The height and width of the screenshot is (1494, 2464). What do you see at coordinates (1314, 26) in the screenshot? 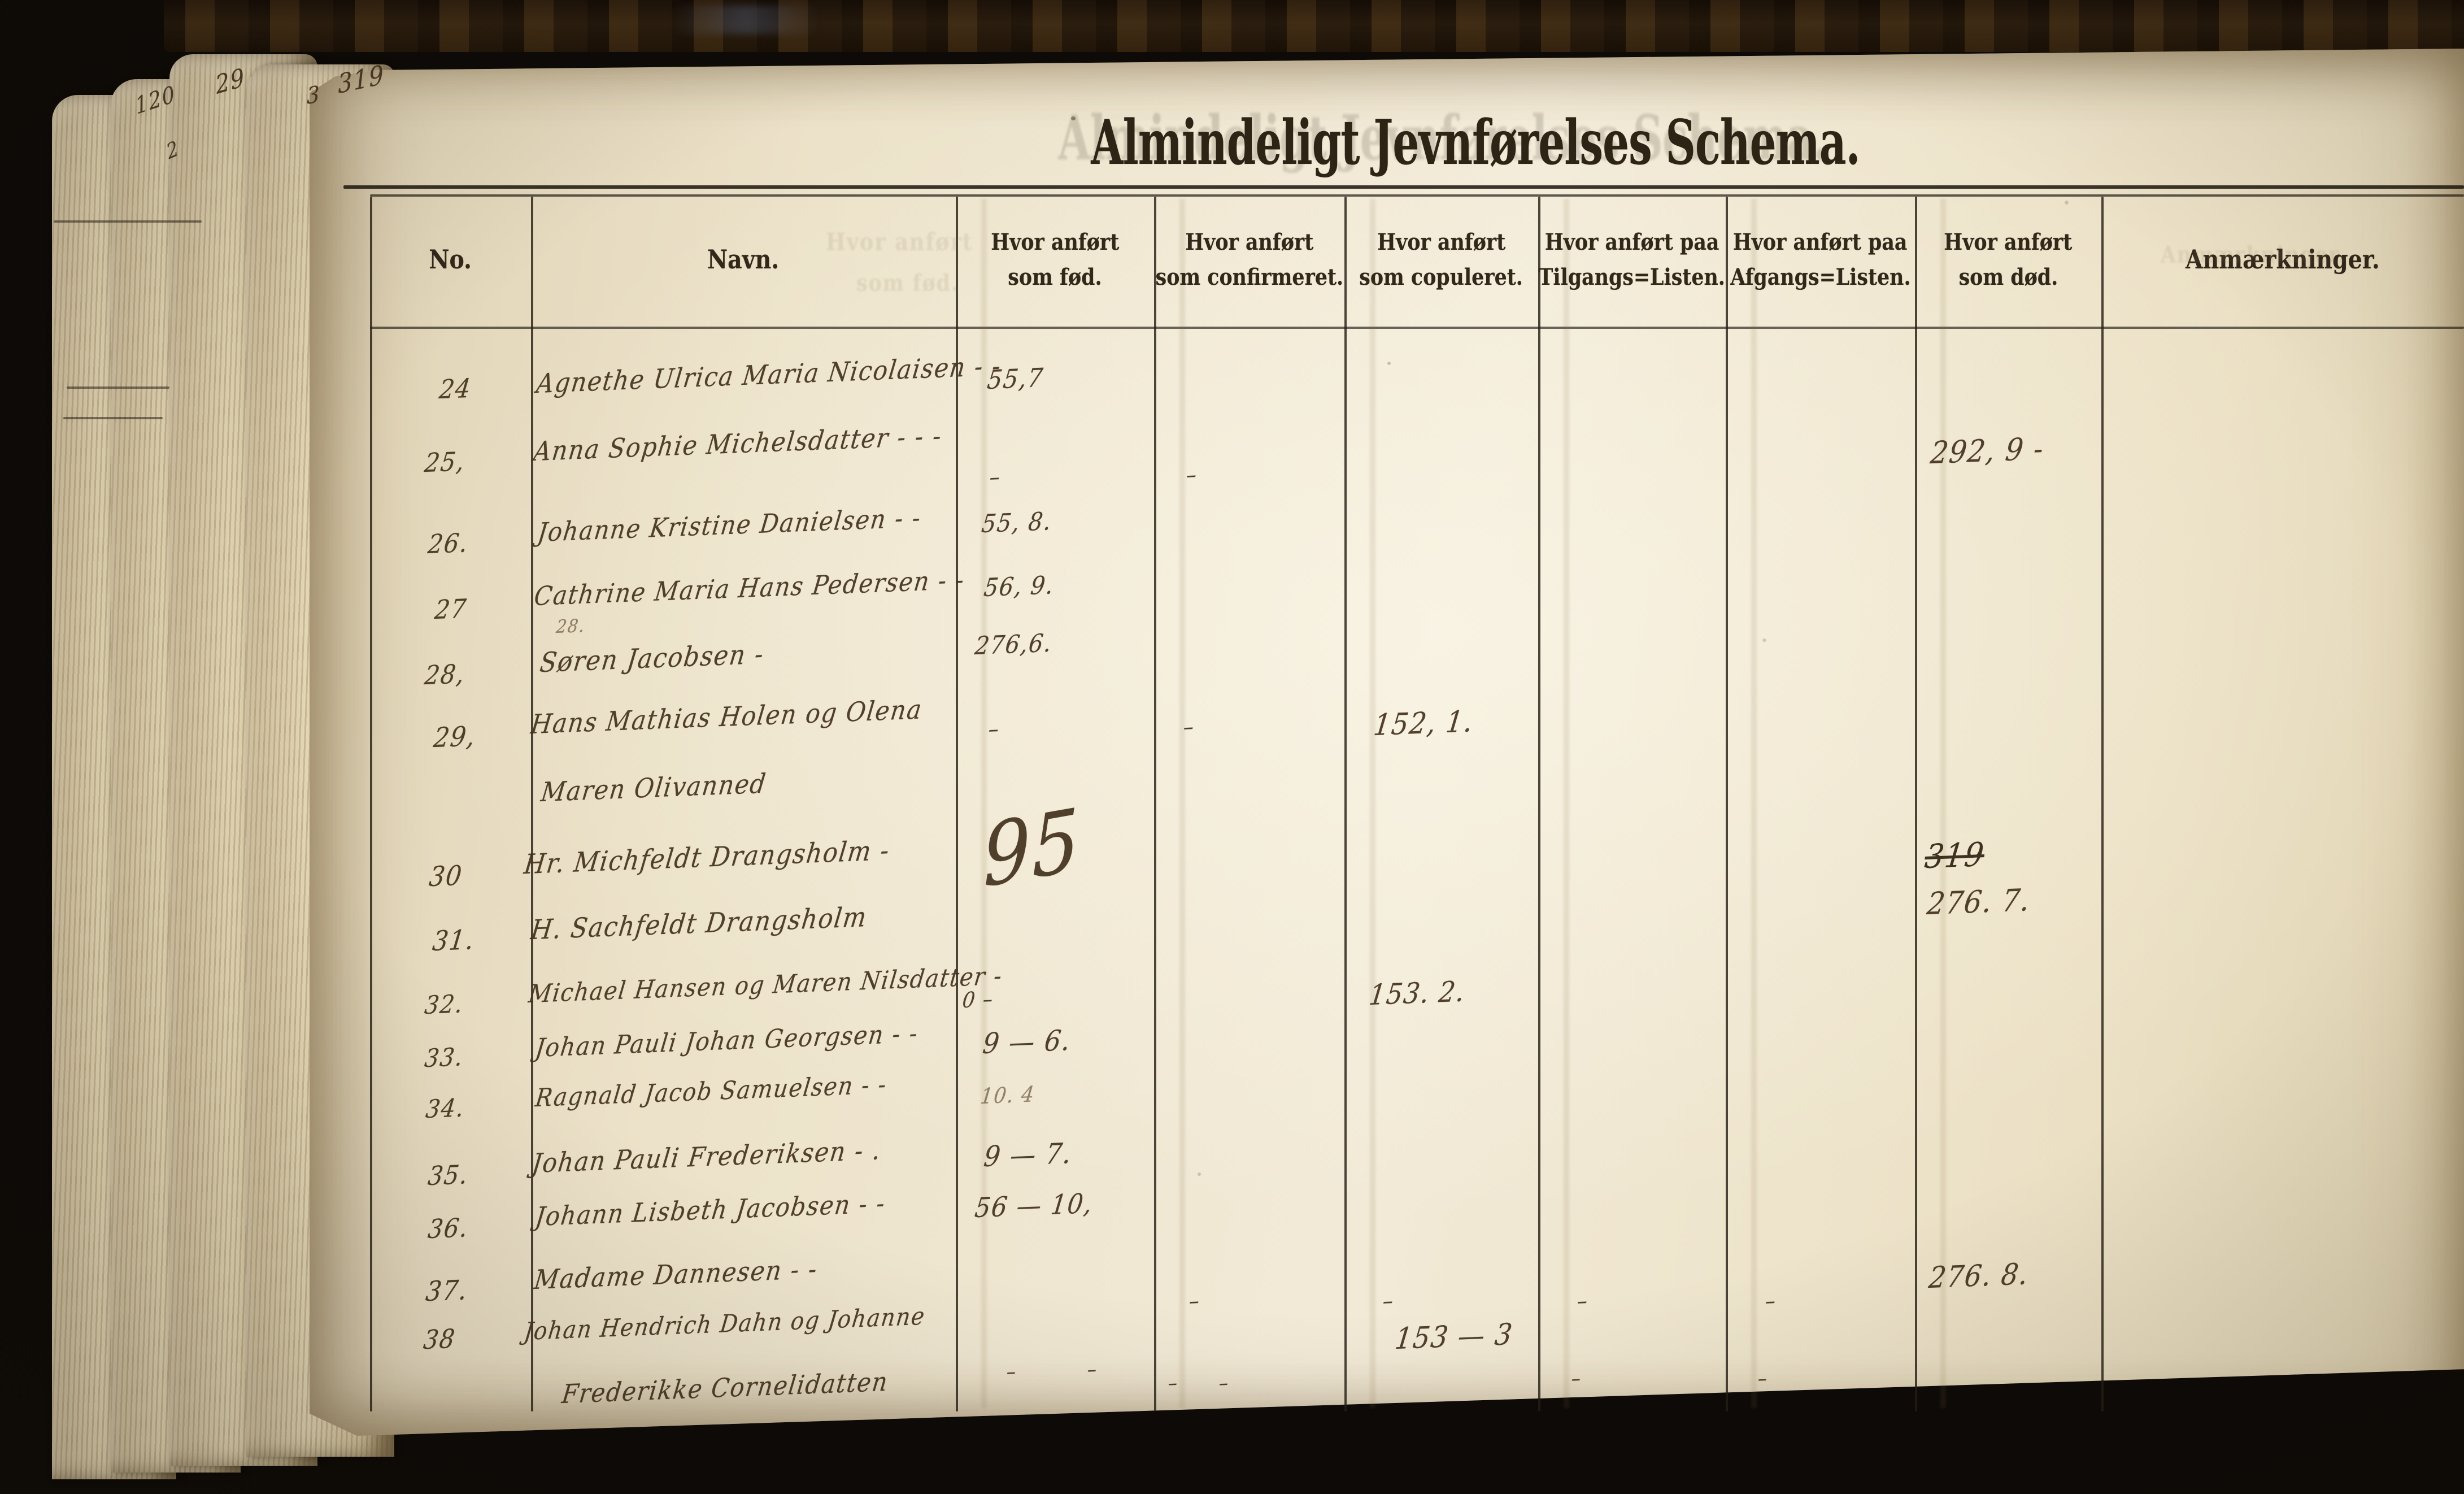
I see `book-binding` at bounding box center [1314, 26].